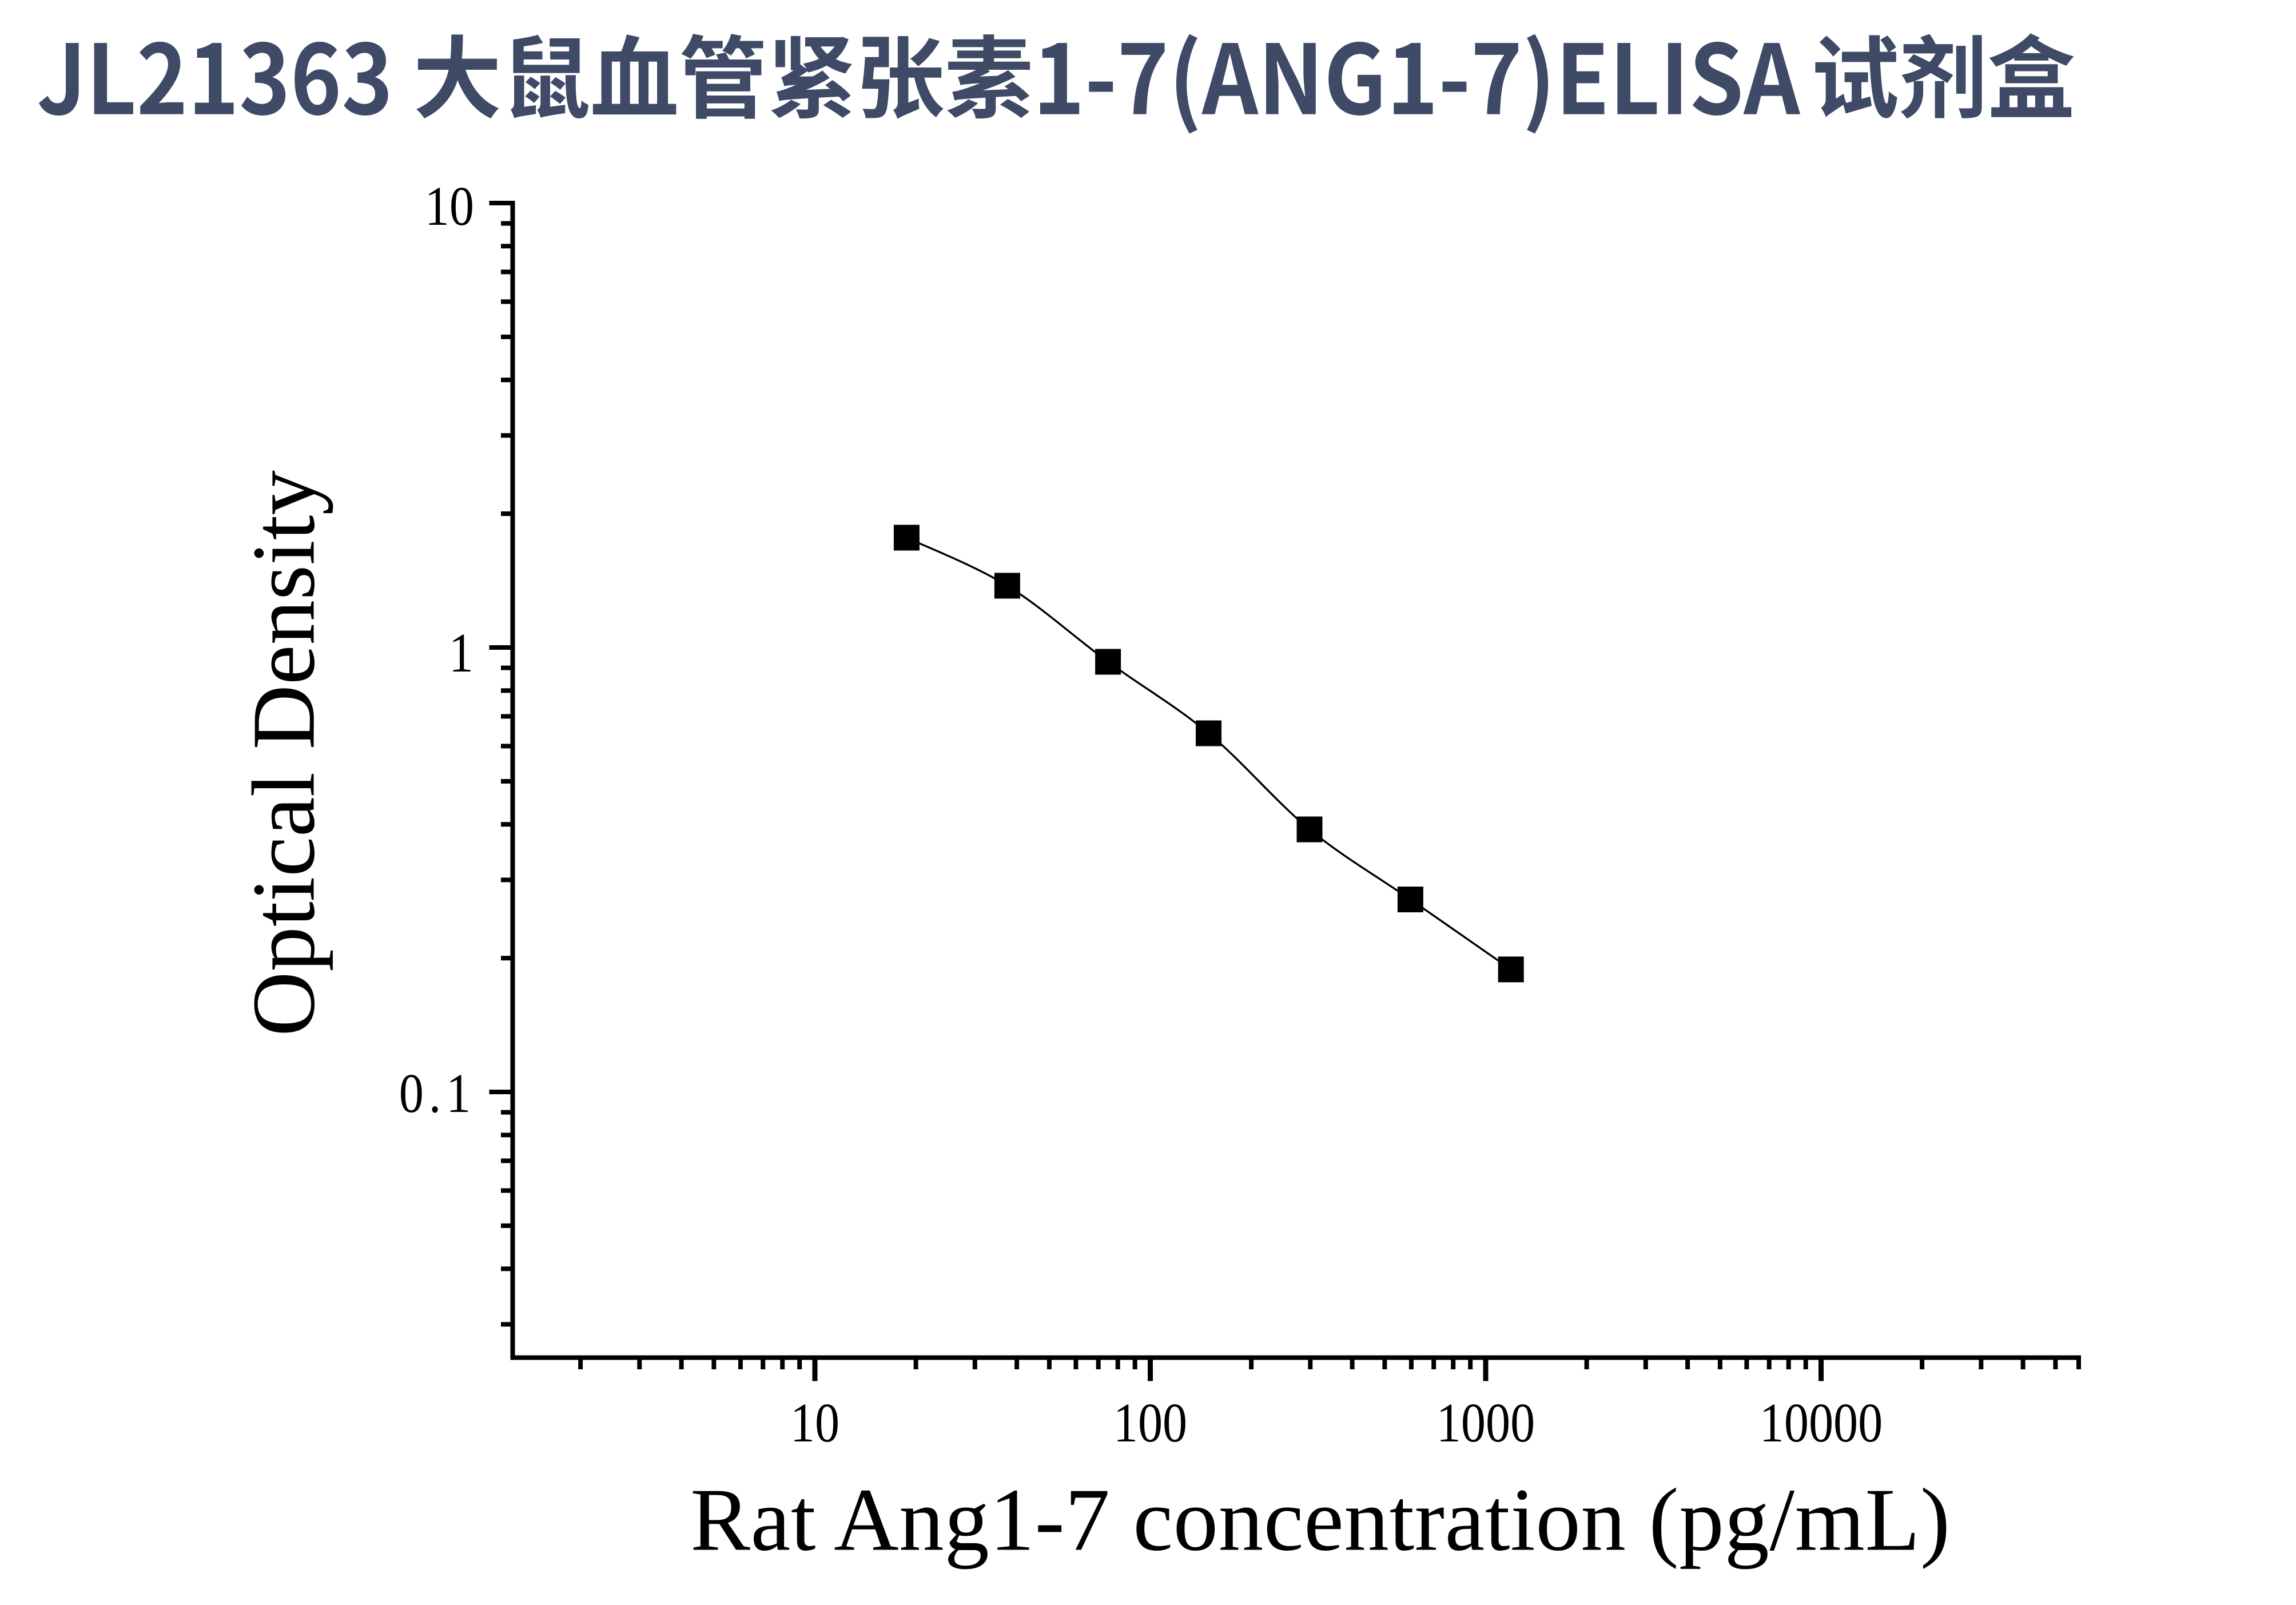 The width and height of the screenshot is (2296, 1605). What do you see at coordinates (461, 653) in the screenshot?
I see `svg-text: 1` at bounding box center [461, 653].